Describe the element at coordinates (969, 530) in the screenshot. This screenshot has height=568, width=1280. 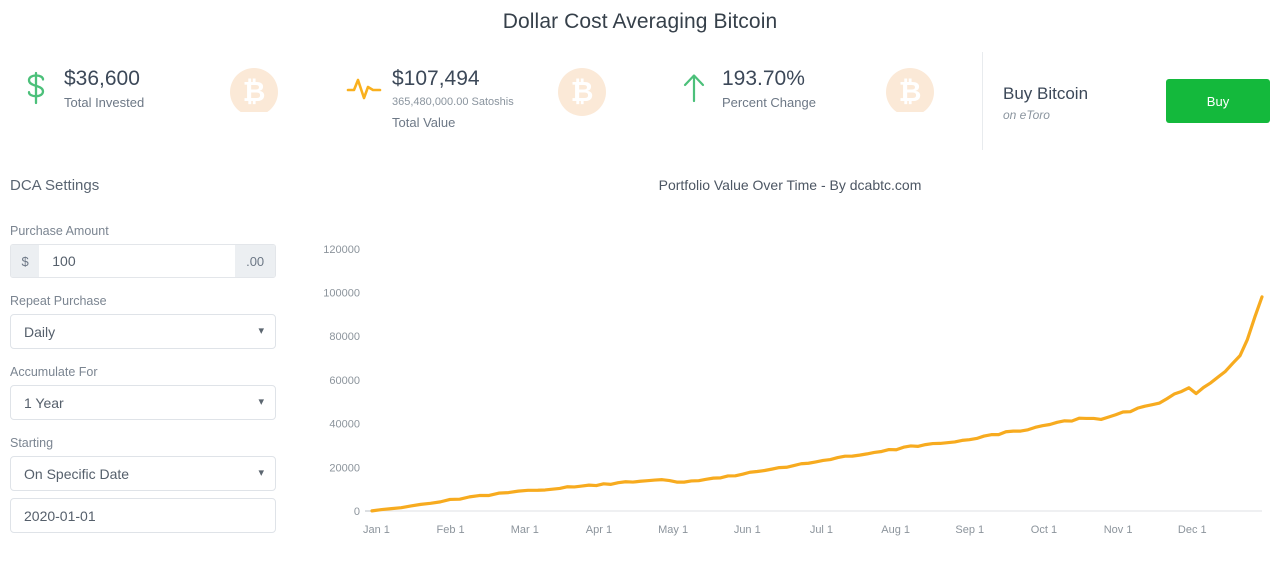
I see `x-axis-tick-label: Sep 1` at that location.